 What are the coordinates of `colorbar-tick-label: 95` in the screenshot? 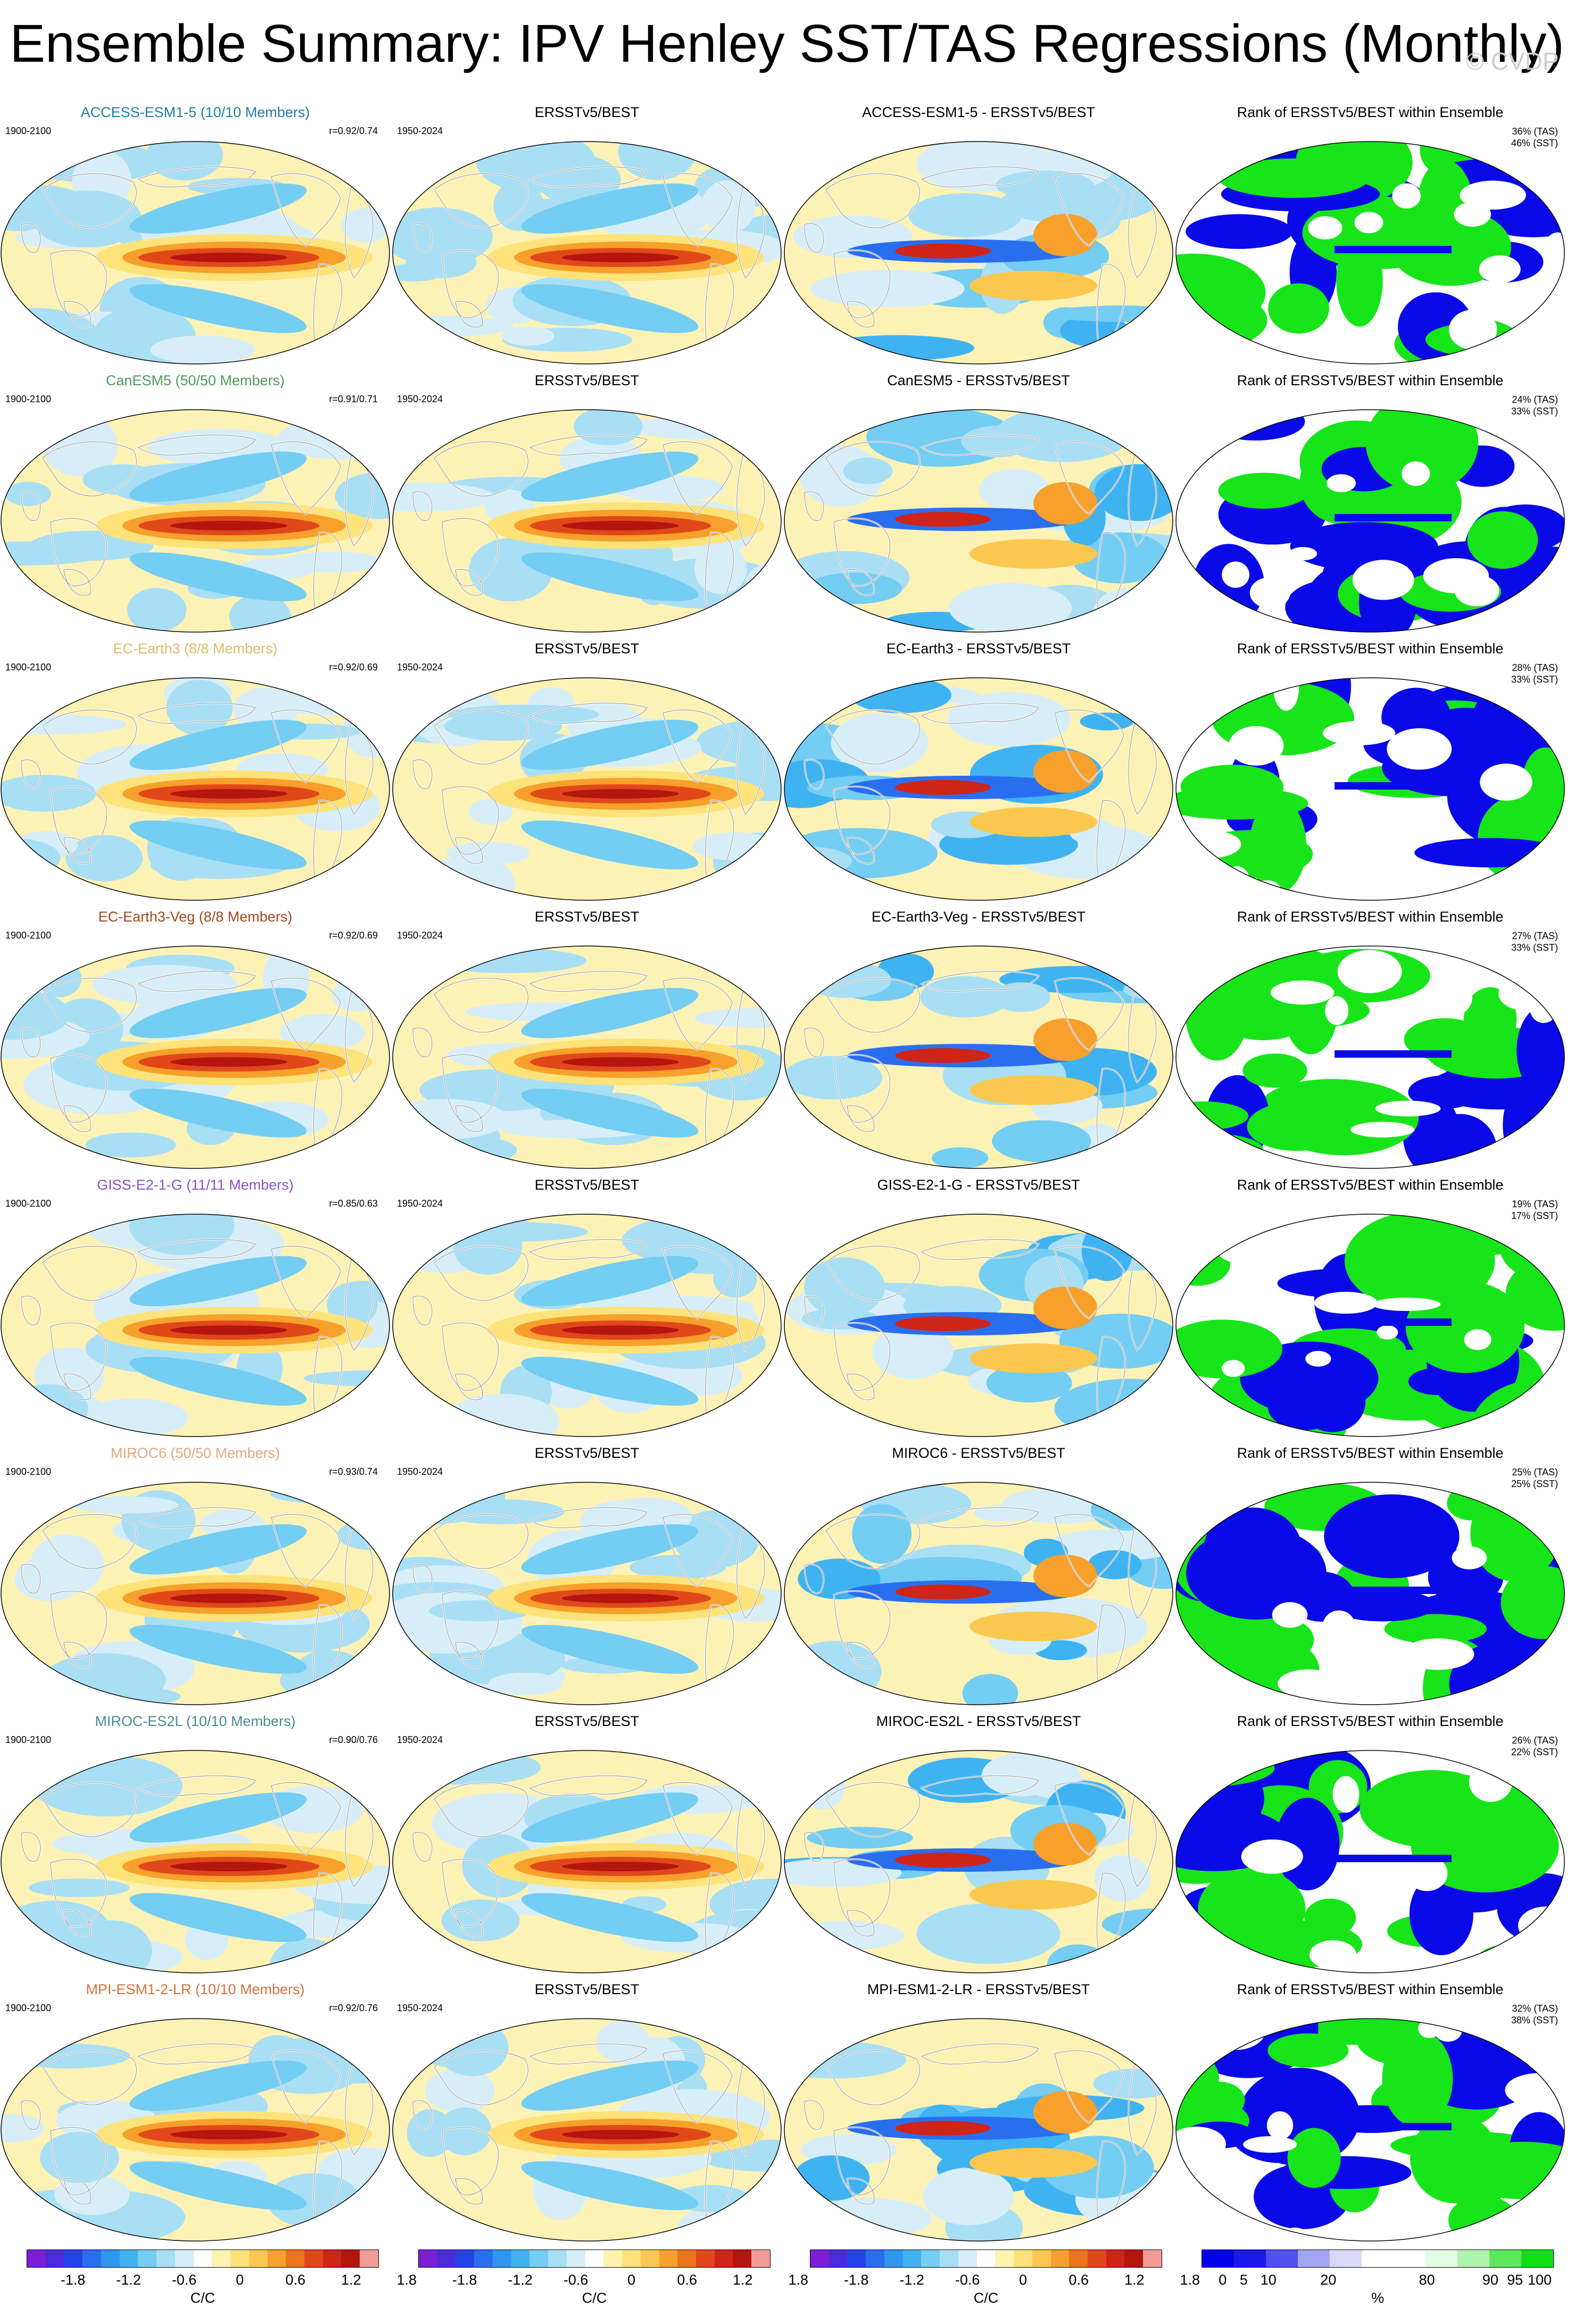 It's located at (1515, 2280).